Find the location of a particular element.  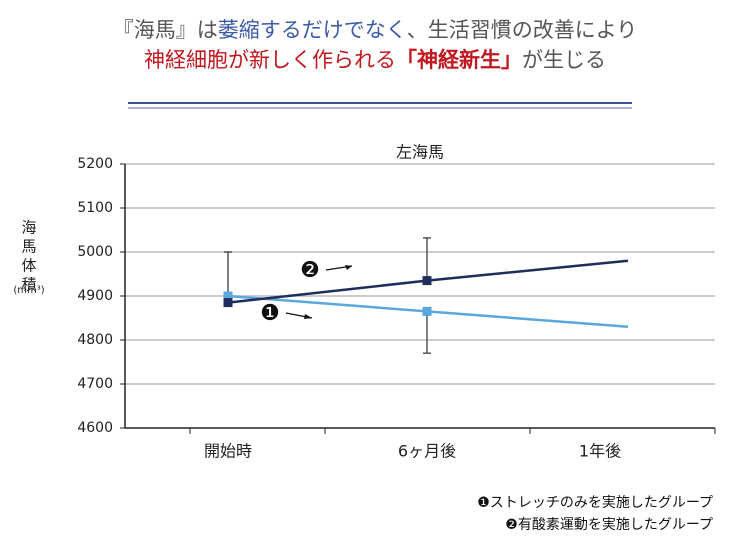

legend-entry: ❷有酸素運動を実施したグループ is located at coordinates (609, 525).